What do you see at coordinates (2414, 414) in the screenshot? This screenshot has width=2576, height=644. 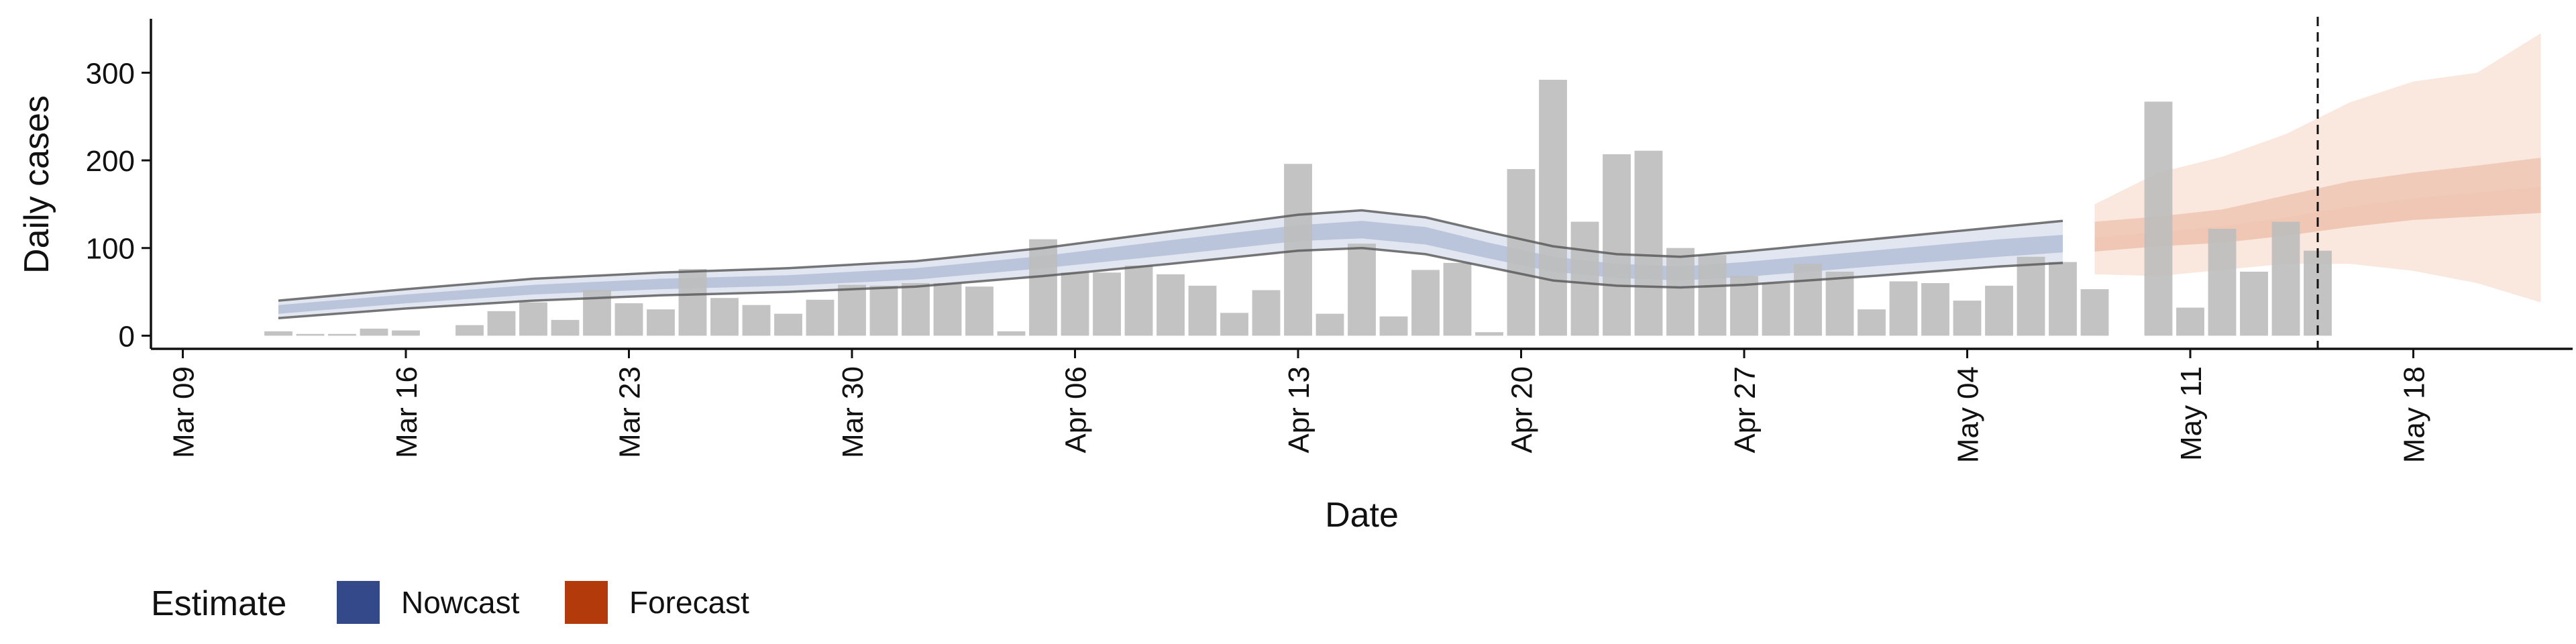 I see `x-tick-label: May 18` at bounding box center [2414, 414].